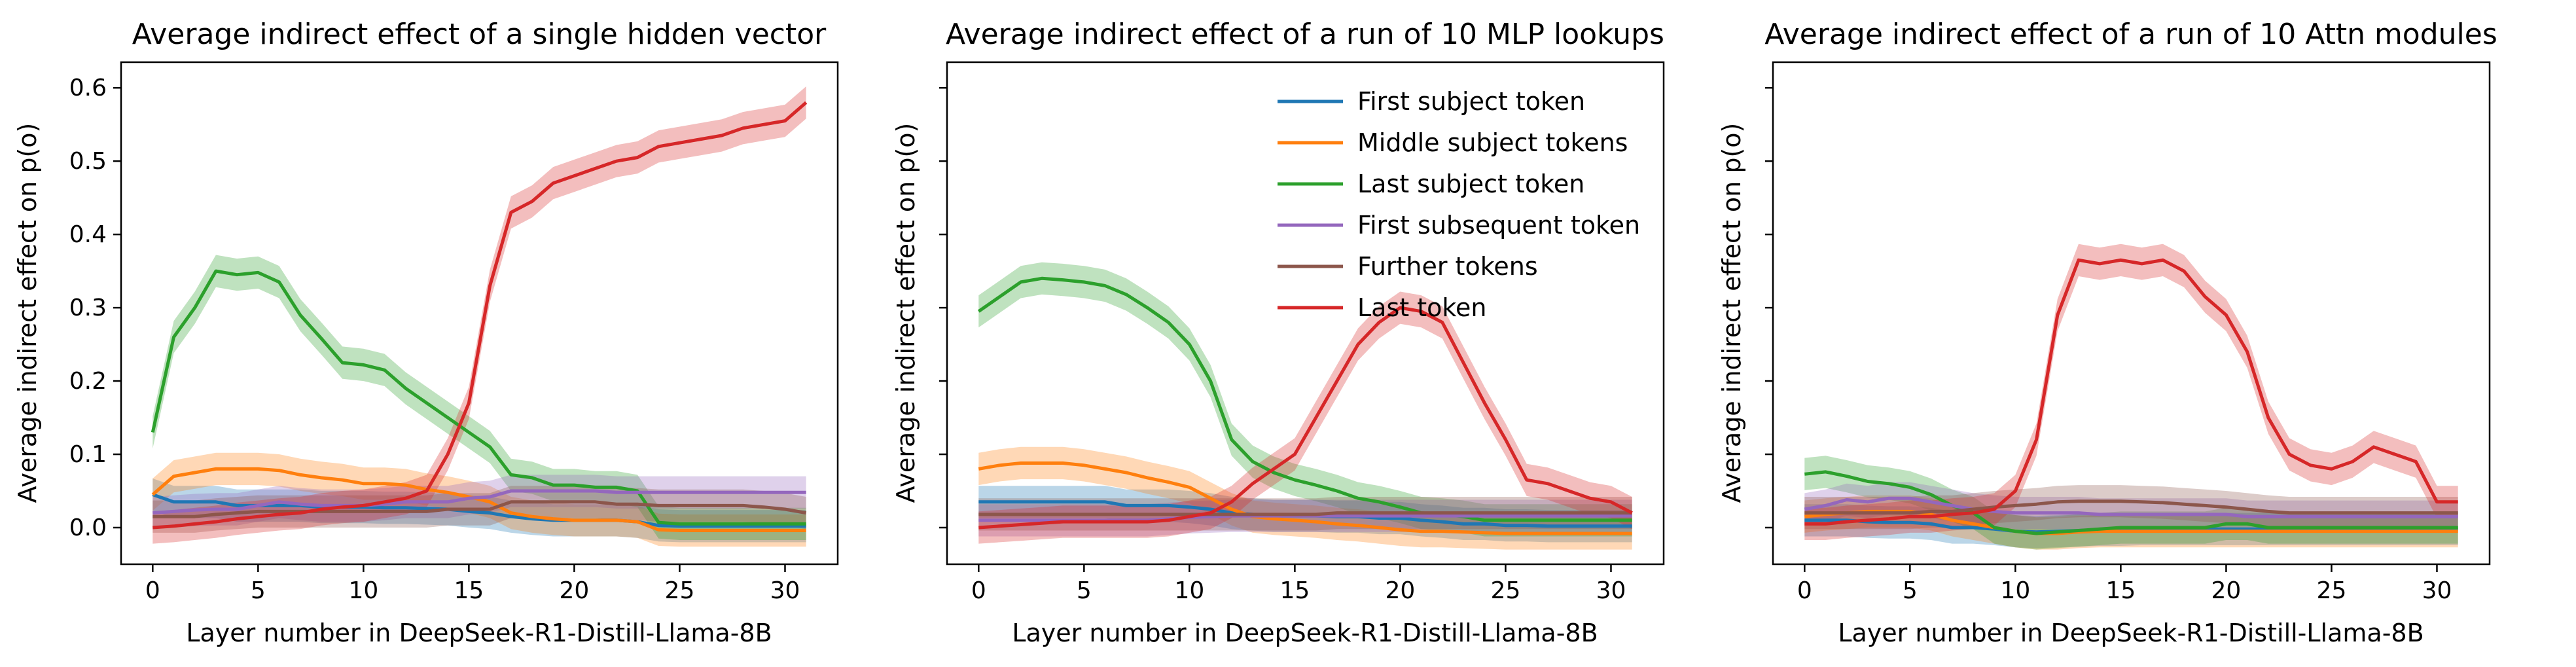 The height and width of the screenshot is (667, 2576). I want to click on legend-entry: Further tokens, so click(1408, 266).